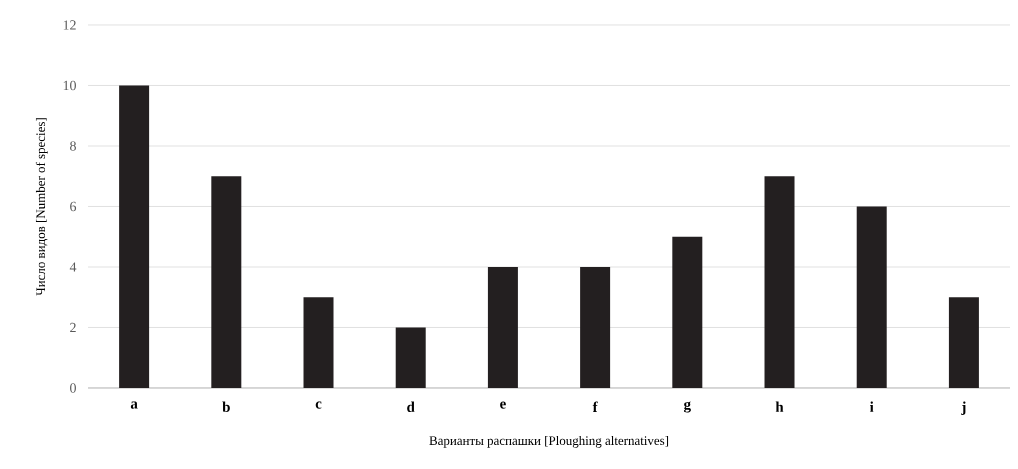 The height and width of the screenshot is (469, 1018). What do you see at coordinates (503, 405) in the screenshot?
I see `x-tick-label: e` at bounding box center [503, 405].